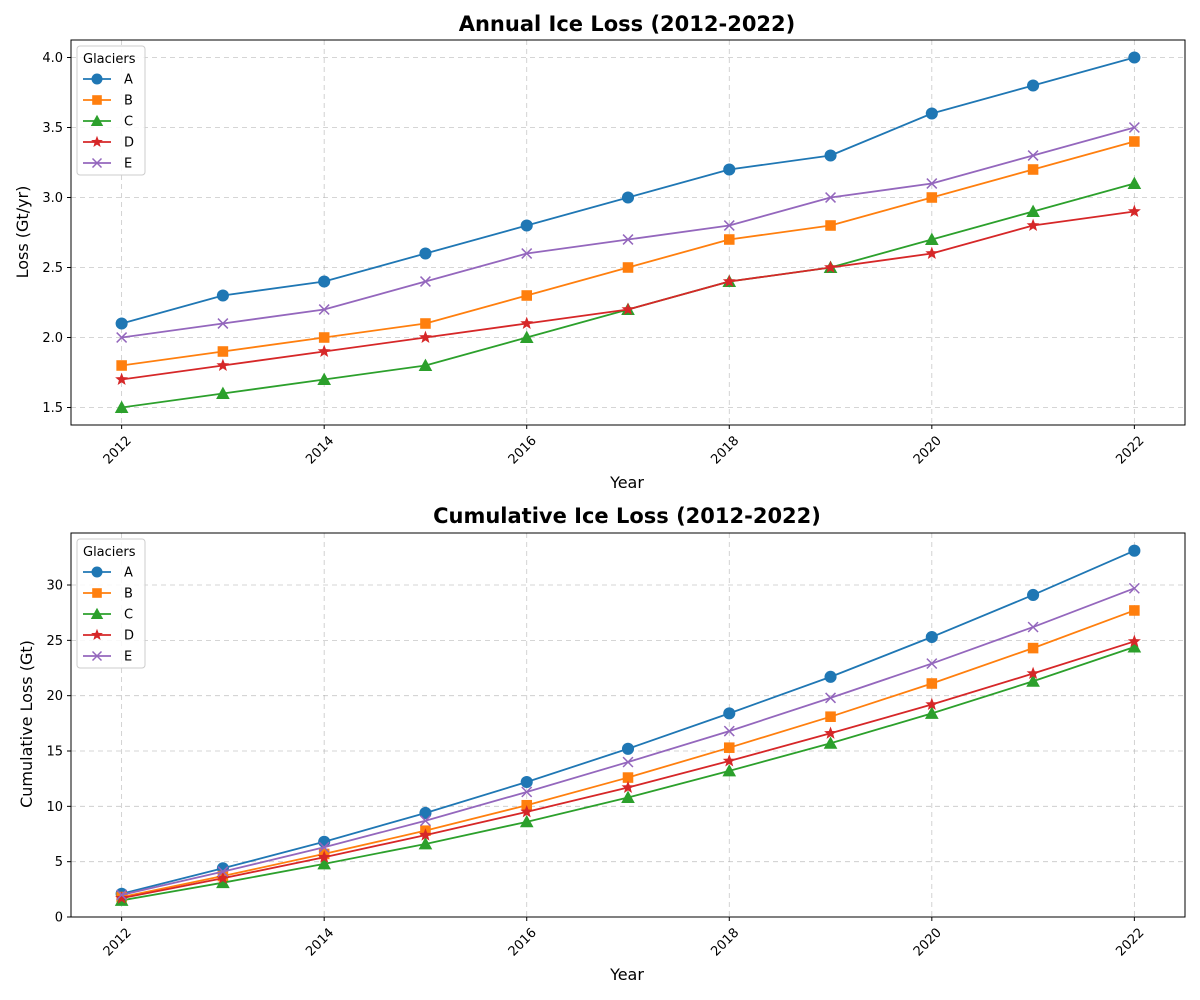 This screenshot has height=1000, width=1200. Describe the element at coordinates (109, 59) in the screenshot. I see `legend-title: Glaciers` at that location.